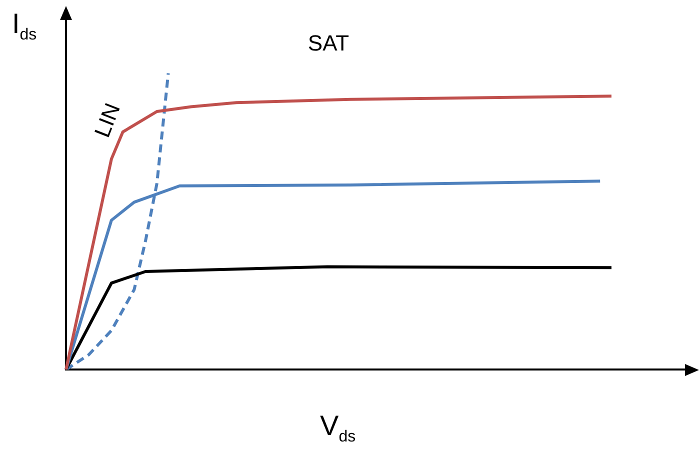  What do you see at coordinates (107, 120) in the screenshot?
I see `annotation: LIN` at bounding box center [107, 120].